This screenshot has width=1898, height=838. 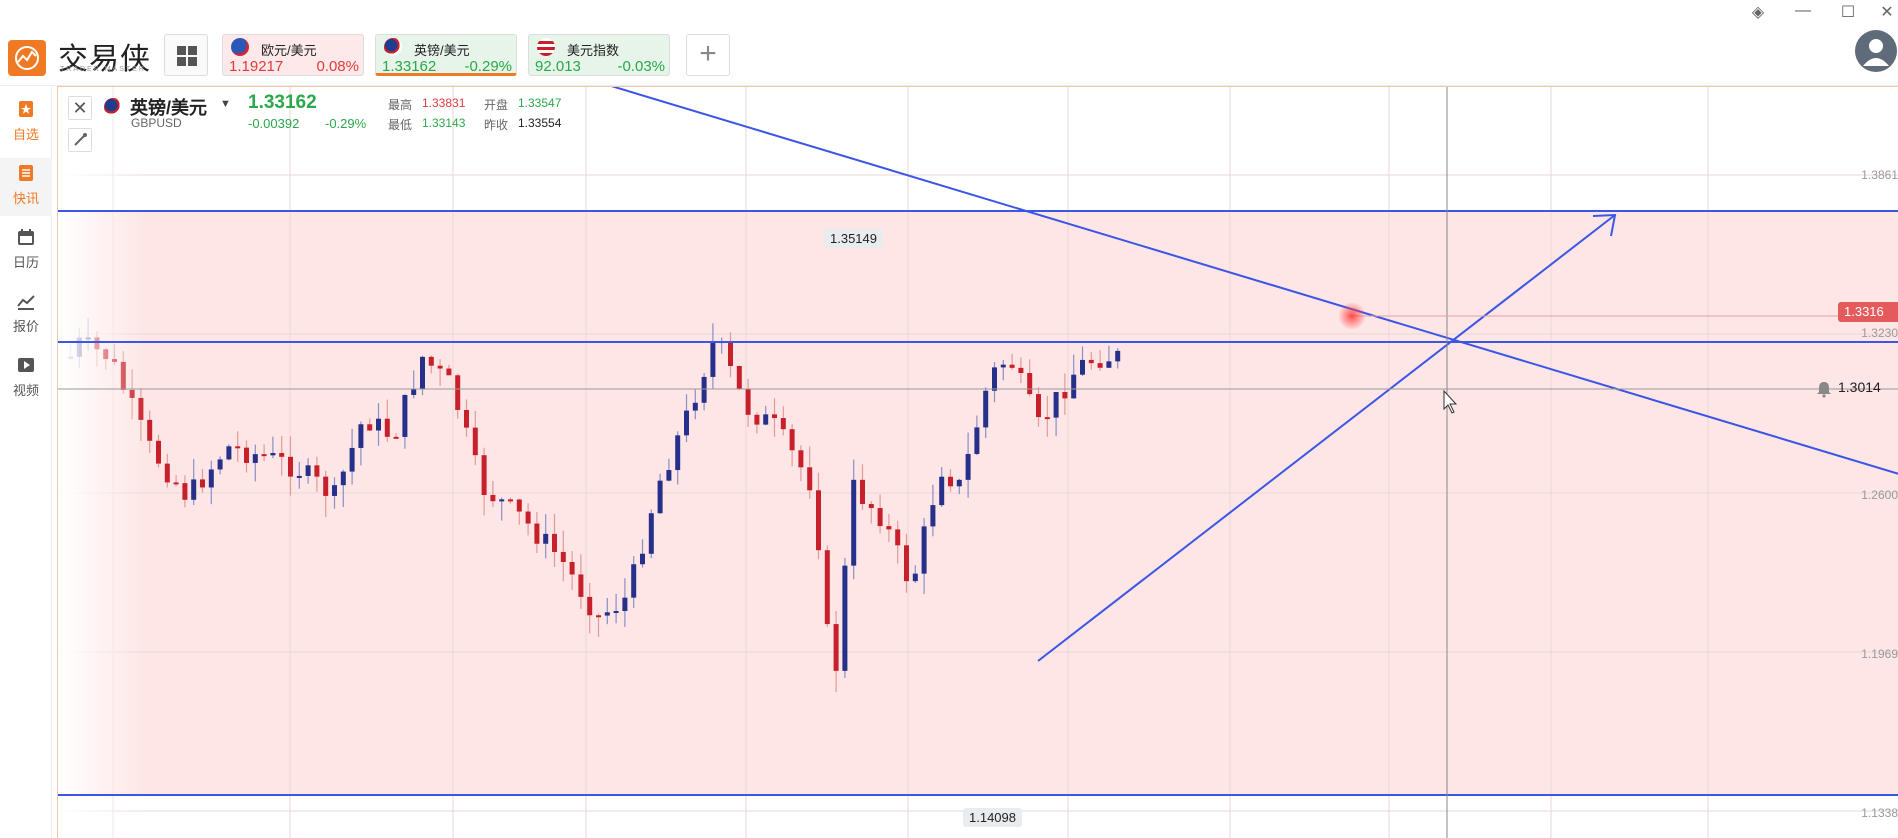 I want to click on quote-tab-gbpusd: 英镑/美元 1.33162 -0.29%, so click(x=446, y=55).